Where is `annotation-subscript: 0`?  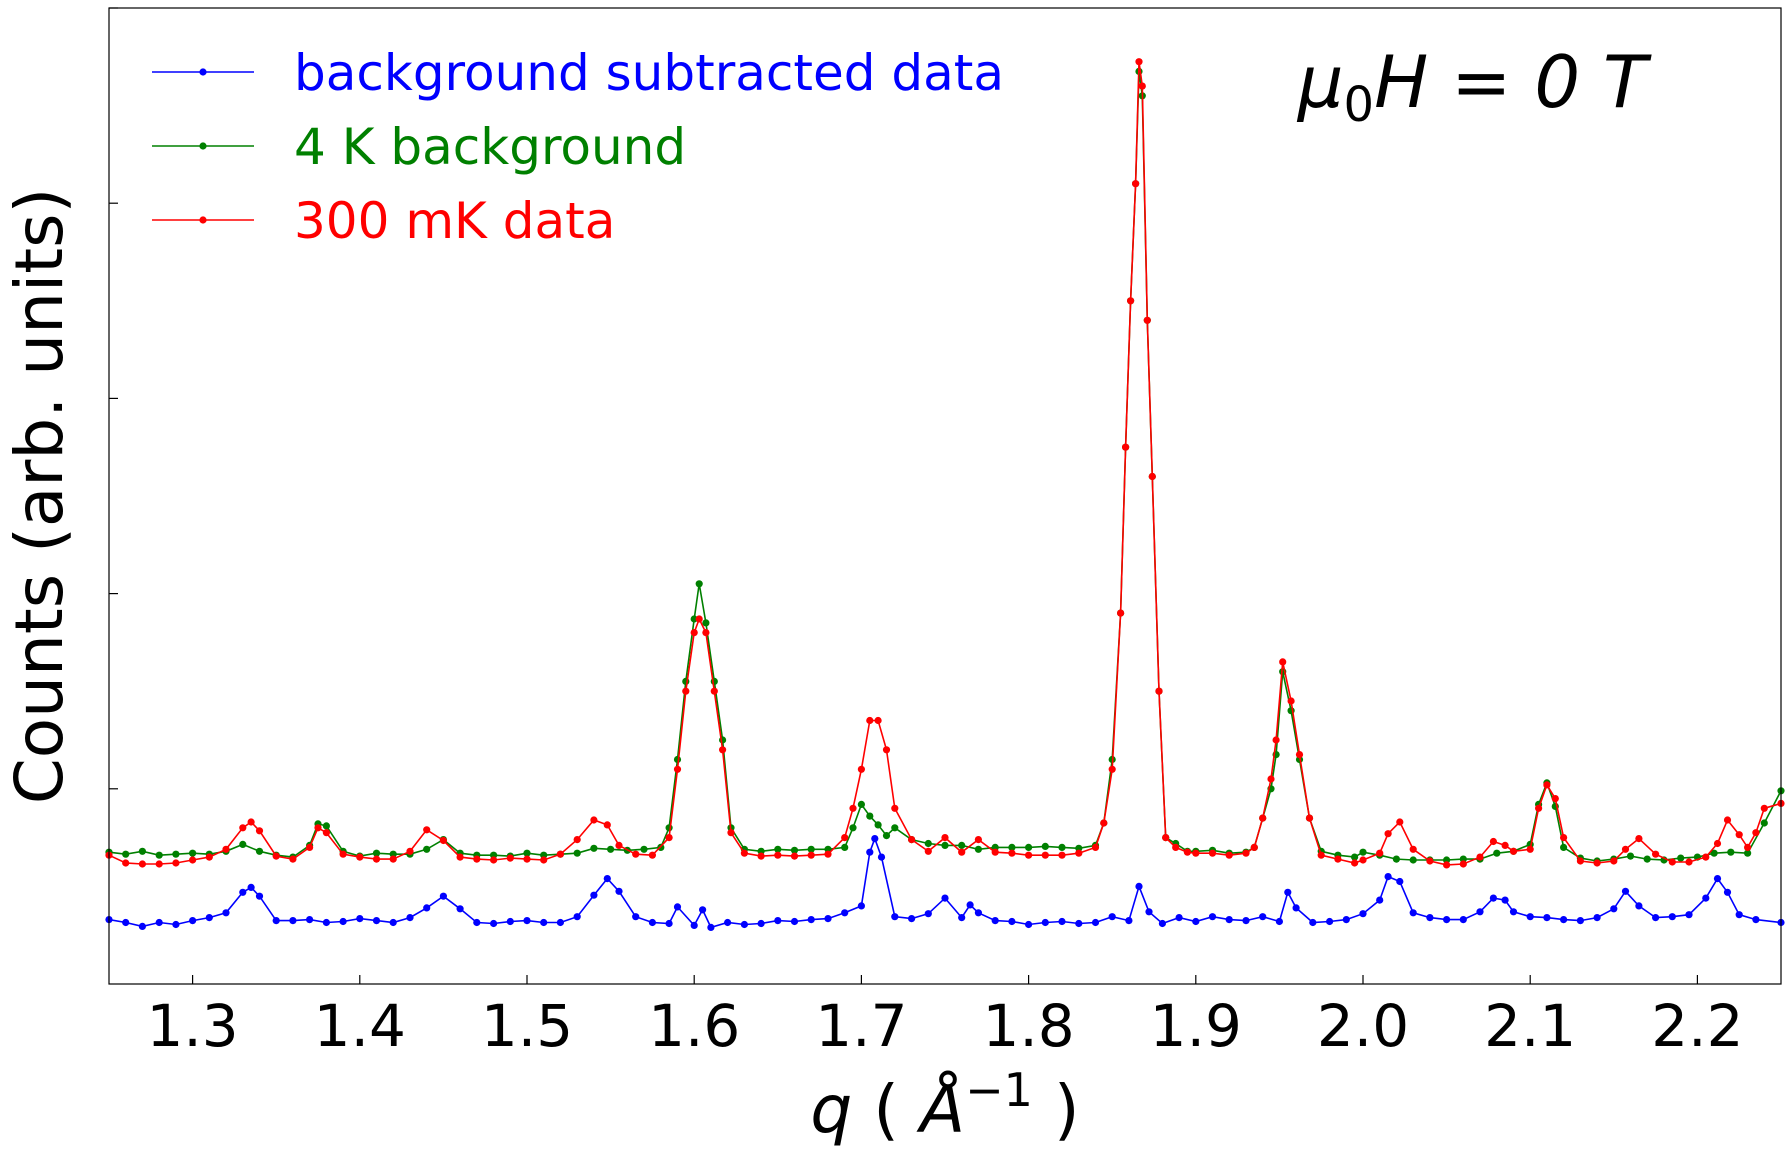 annotation-subscript: 0 is located at coordinates (1359, 105).